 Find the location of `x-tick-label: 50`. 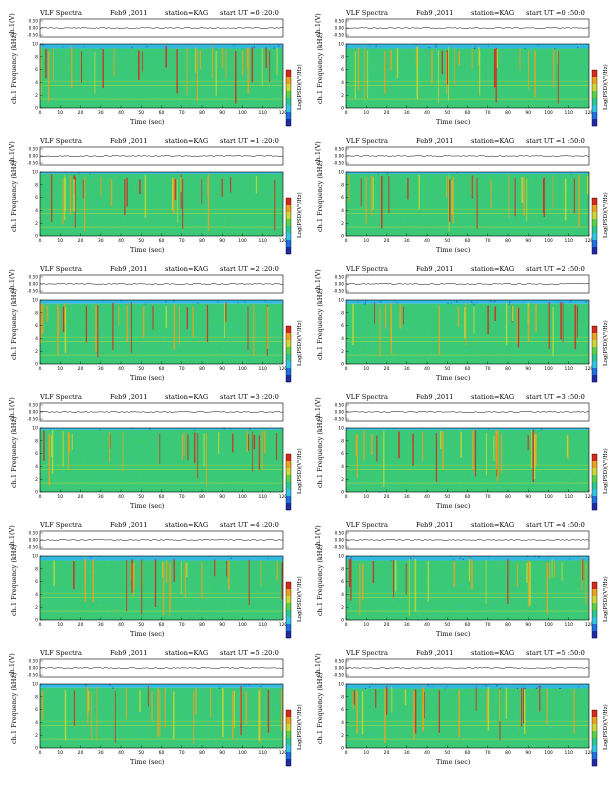

x-tick-label: 50 is located at coordinates (141, 369).